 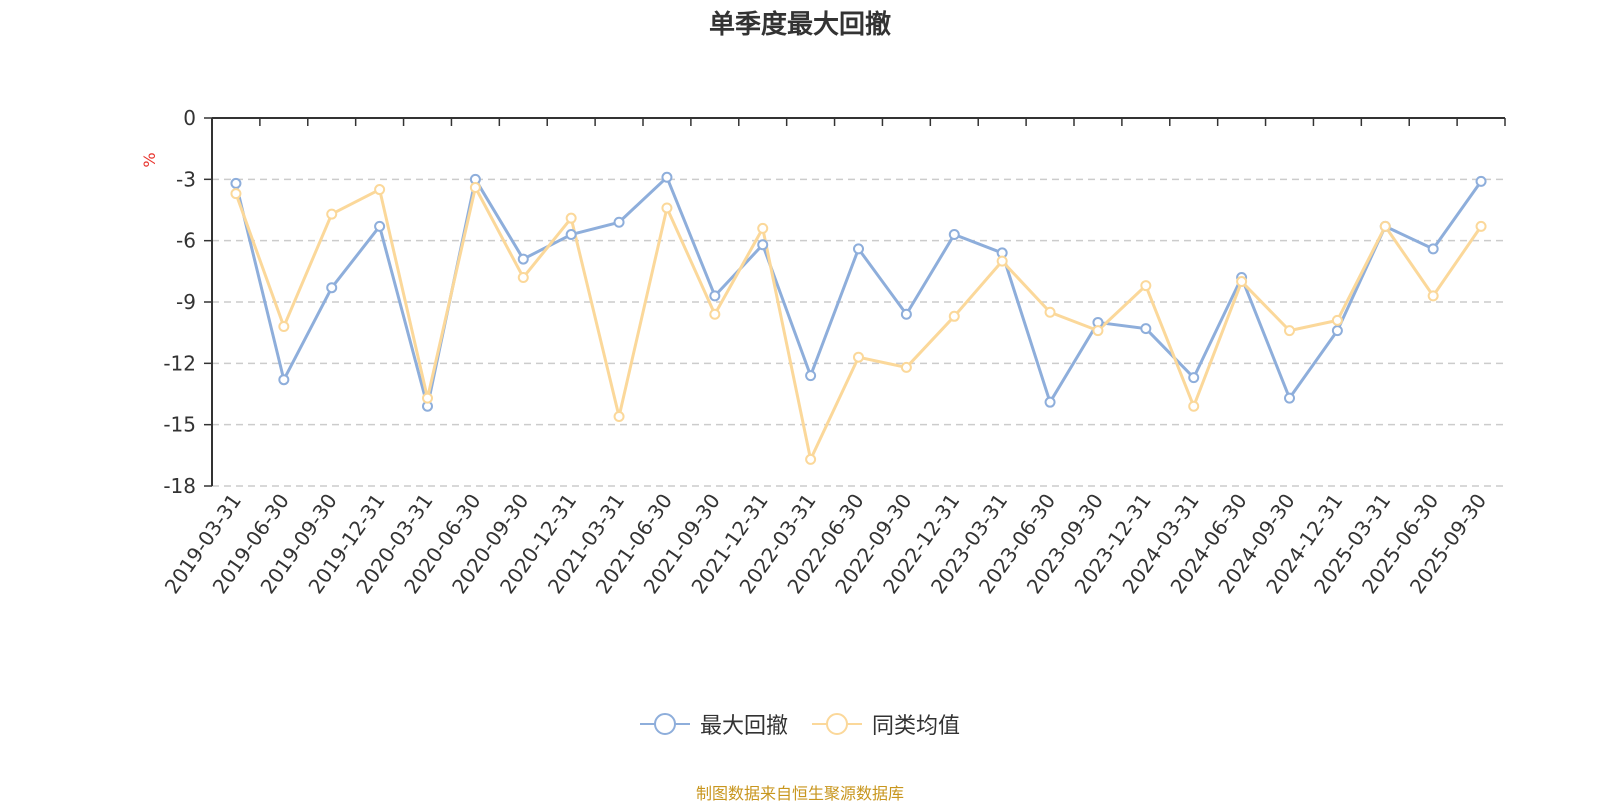 I want to click on legend-label-peer-average: 同类均值, so click(x=916, y=726).